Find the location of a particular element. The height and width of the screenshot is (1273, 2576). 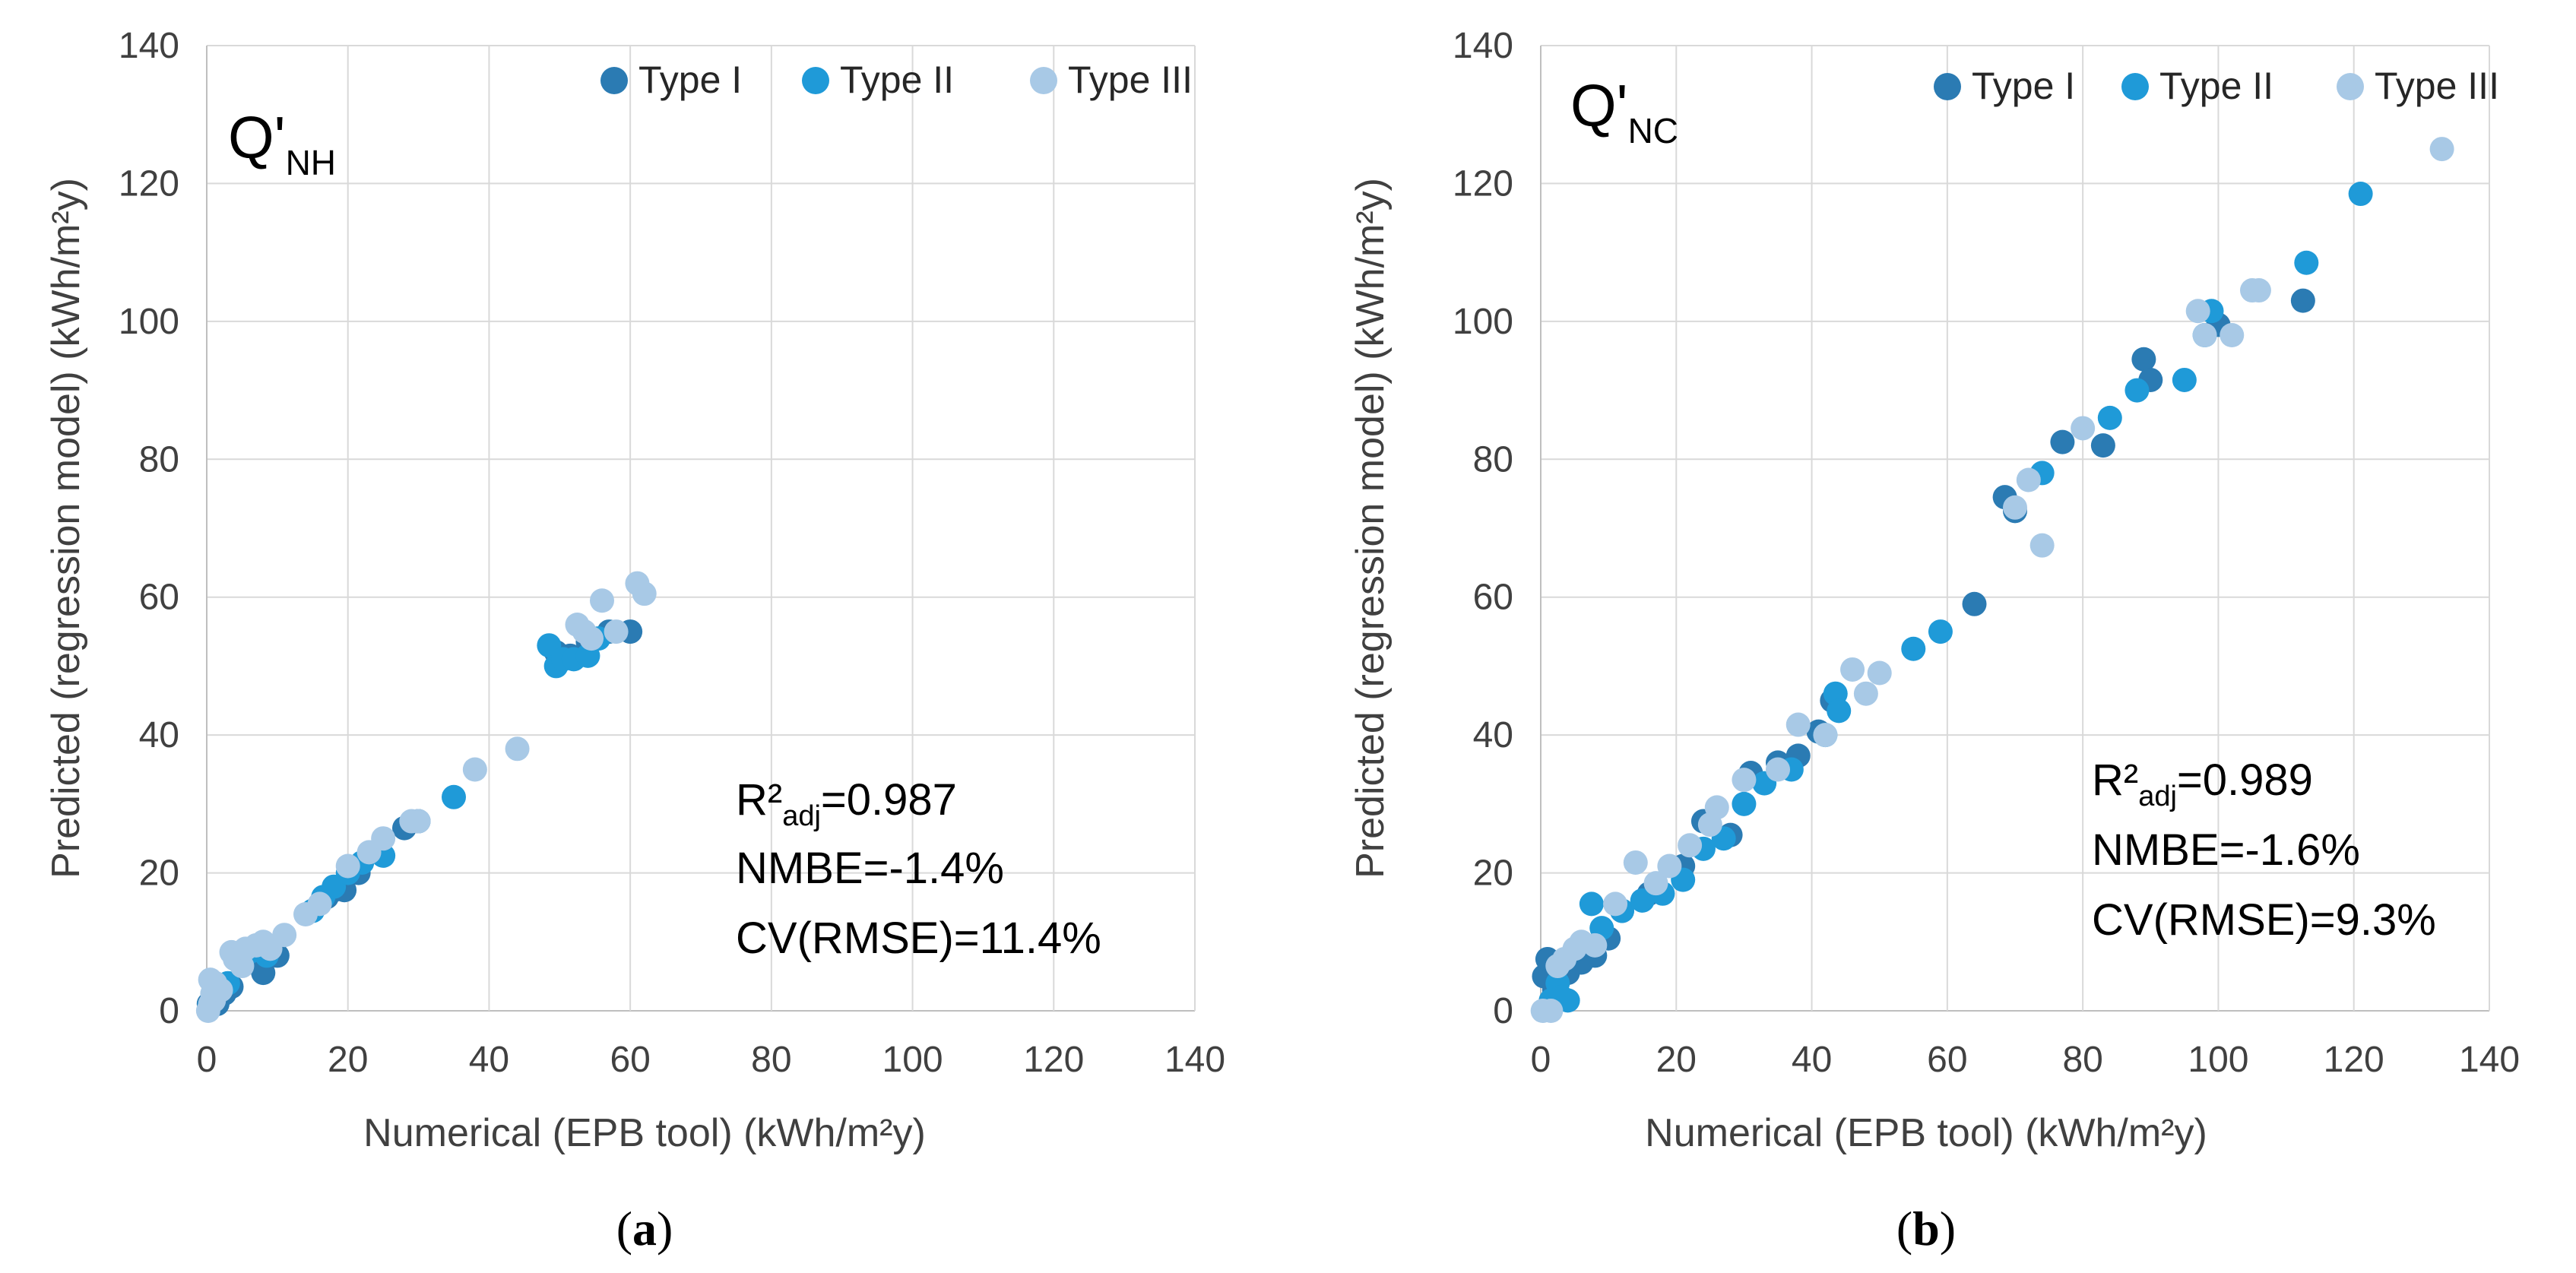

cv-rmse-annotation: CV(RMSE)=9.3% is located at coordinates (2264, 920).